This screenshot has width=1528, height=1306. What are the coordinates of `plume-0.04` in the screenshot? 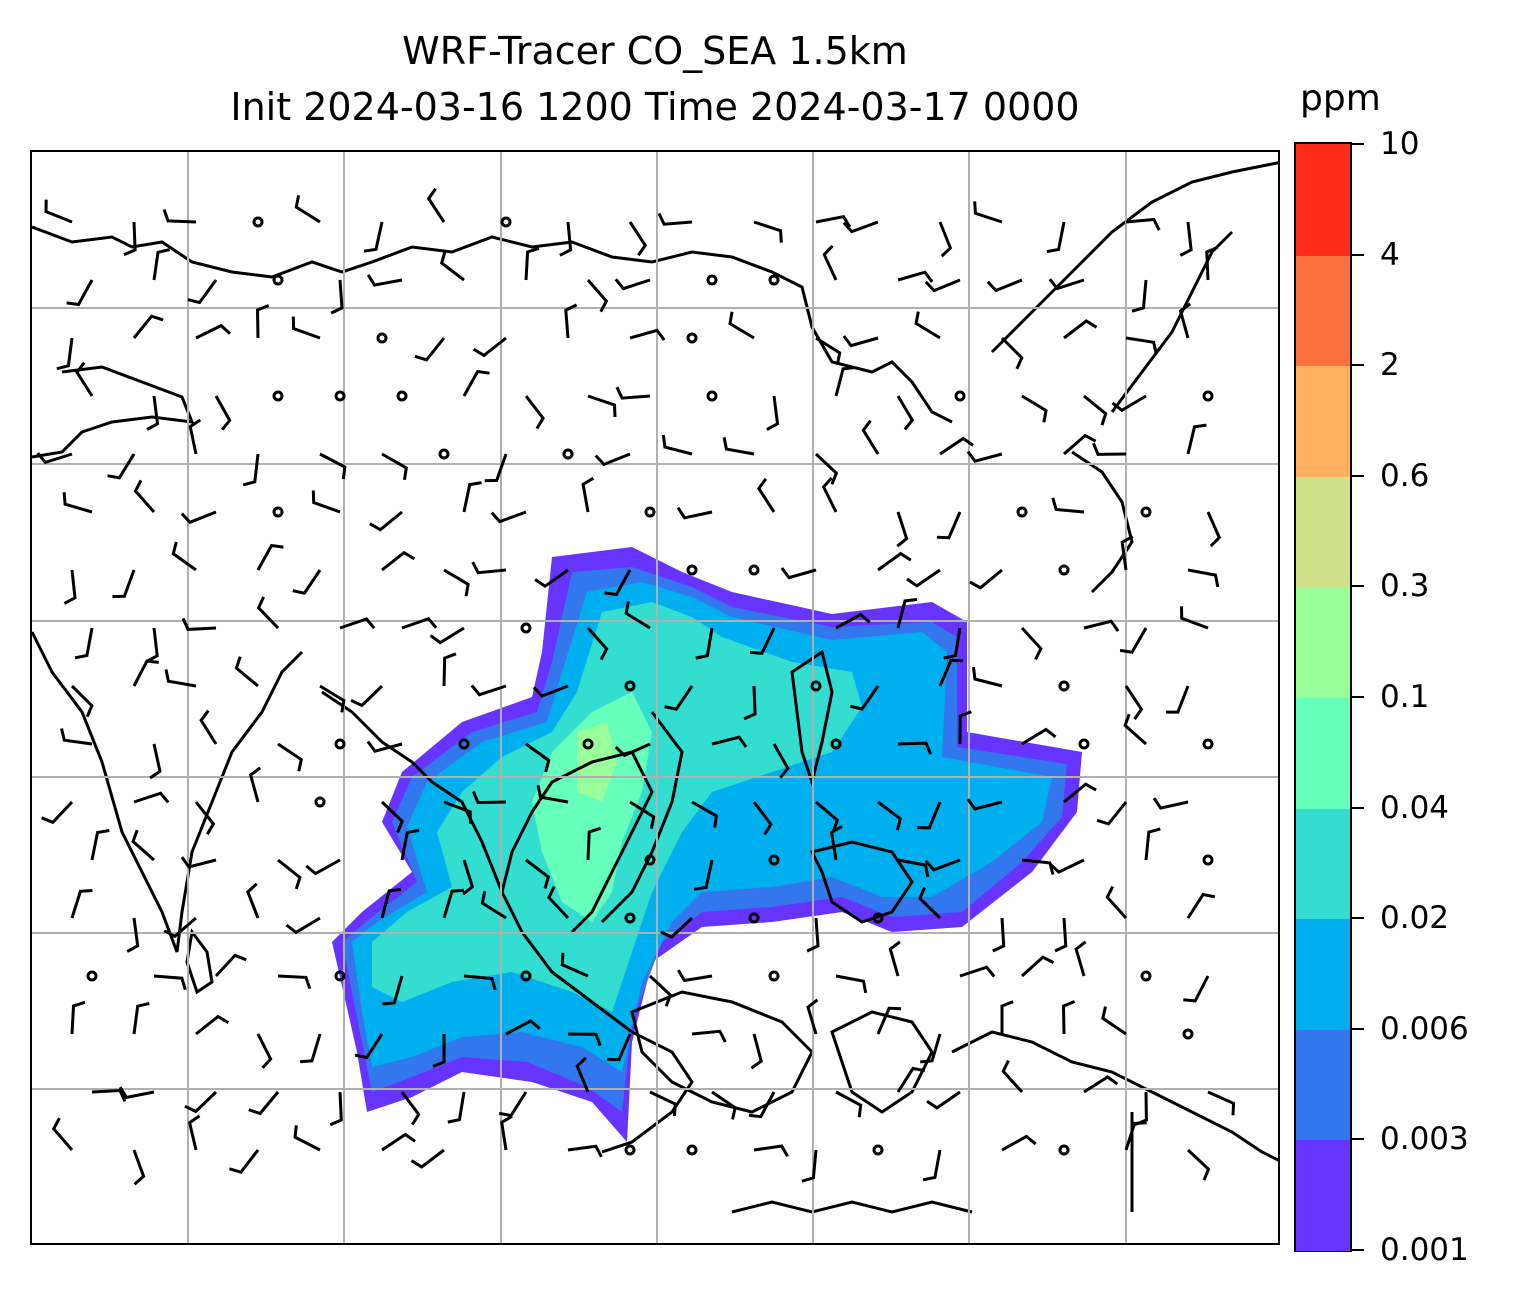 It's located at (592, 807).